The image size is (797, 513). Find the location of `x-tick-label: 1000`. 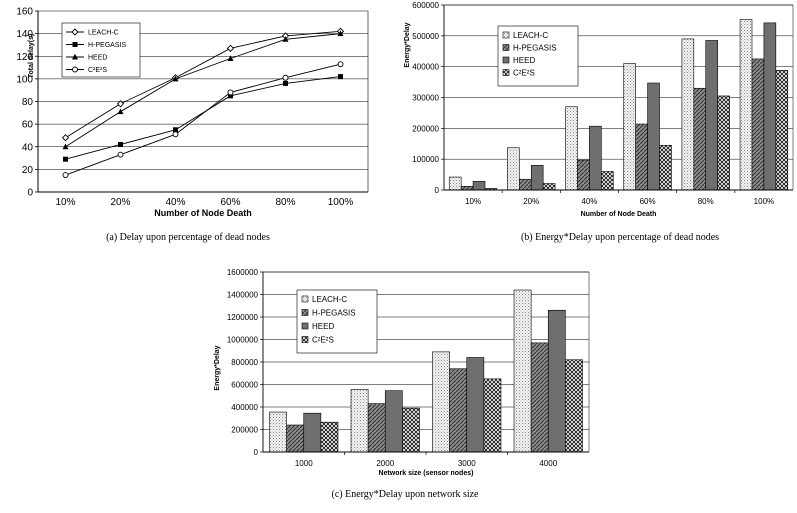

x-tick-label: 1000 is located at coordinates (304, 463).